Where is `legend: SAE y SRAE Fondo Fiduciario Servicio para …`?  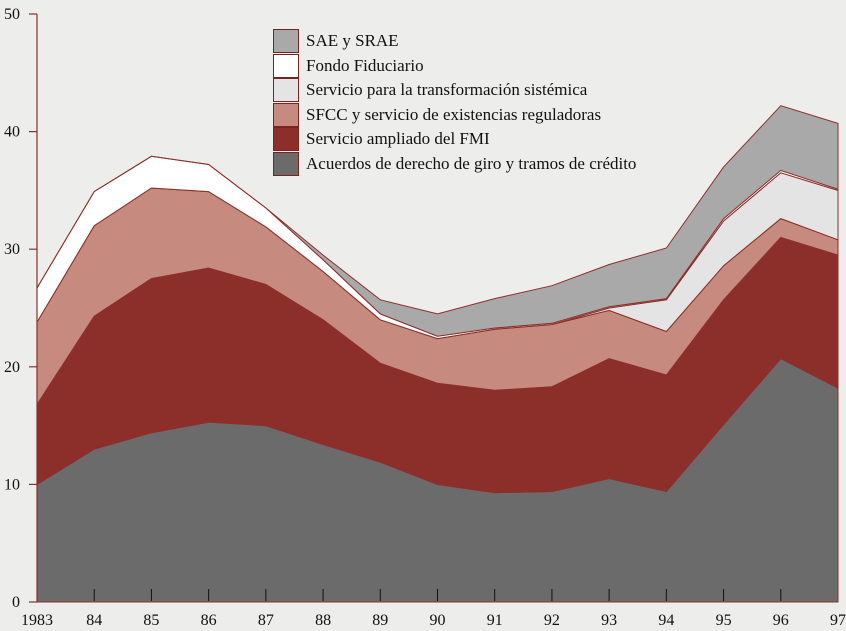 legend: SAE y SRAE Fondo Fiduciario Servicio para … is located at coordinates (483, 103).